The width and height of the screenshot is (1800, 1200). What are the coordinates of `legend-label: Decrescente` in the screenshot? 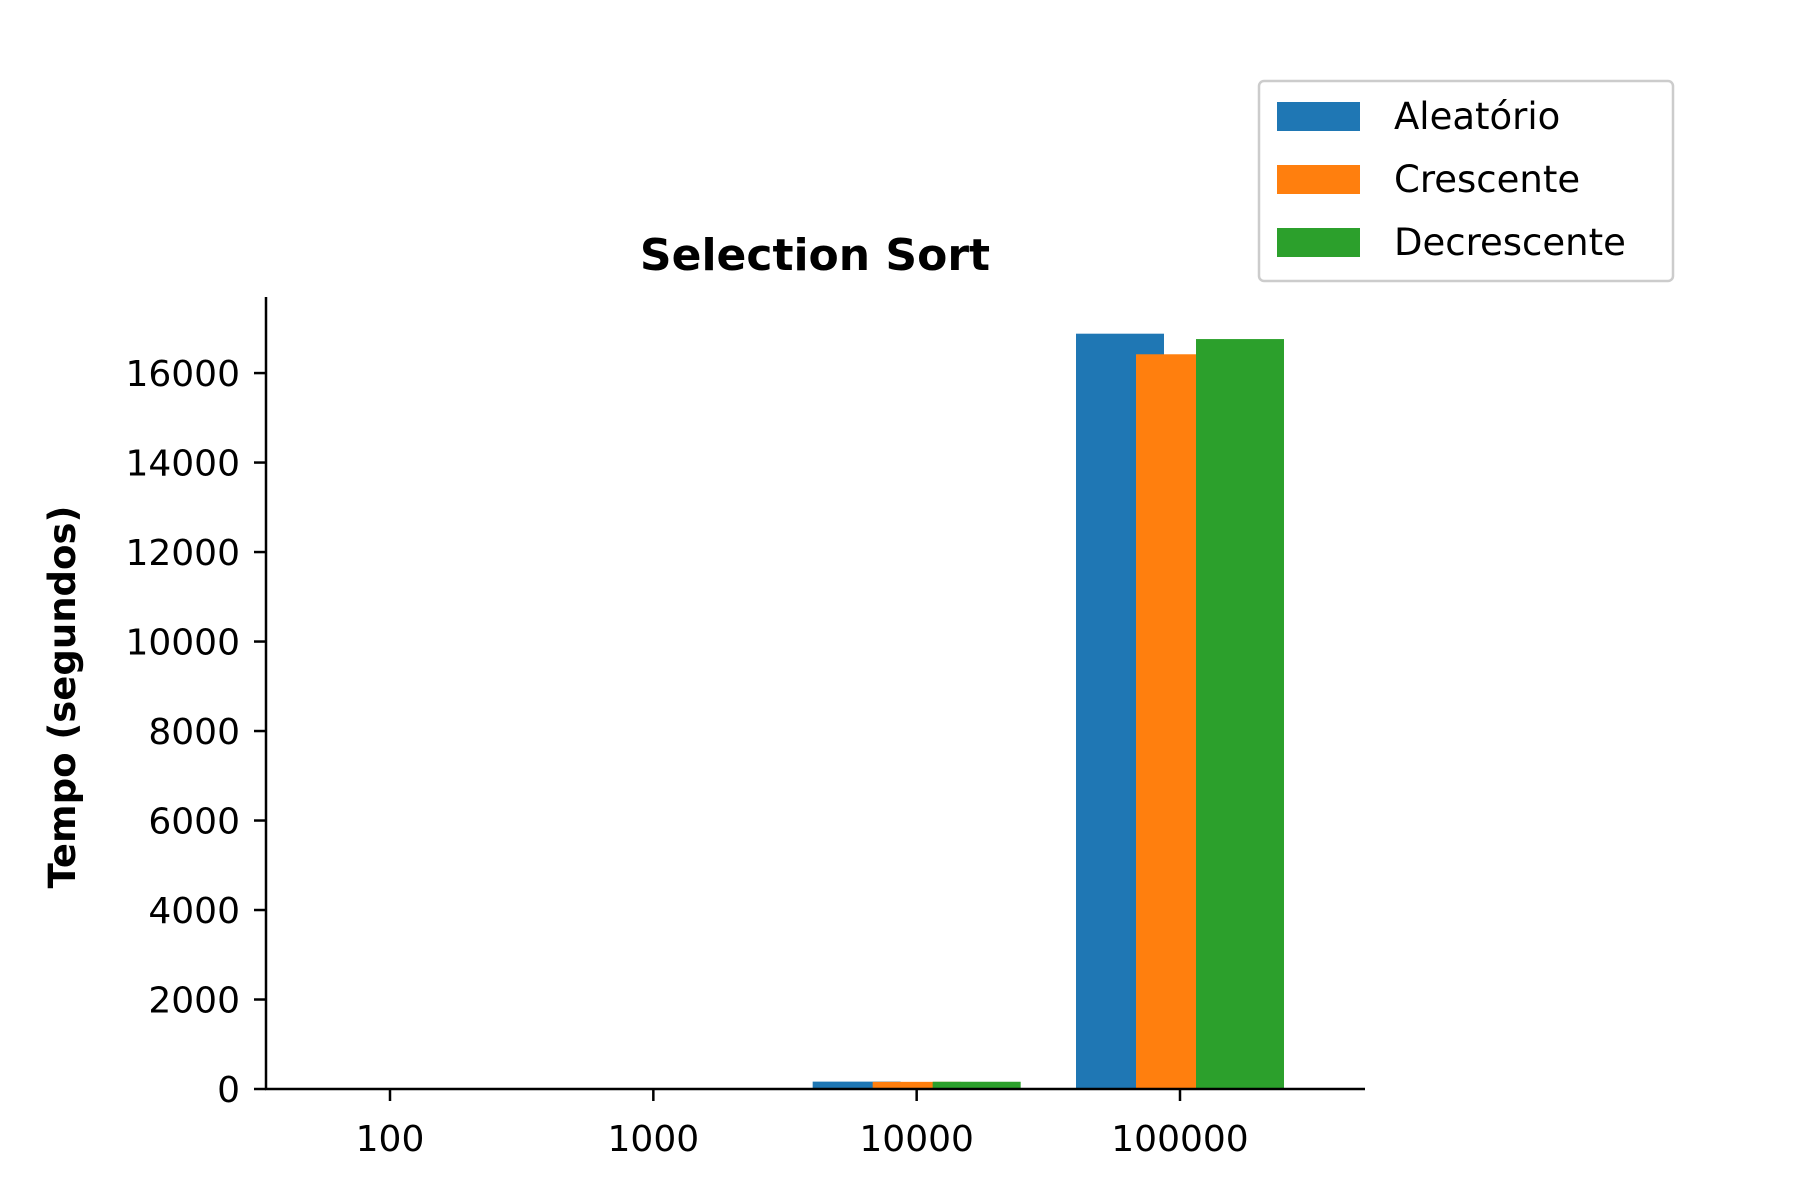 It's located at (1510, 242).